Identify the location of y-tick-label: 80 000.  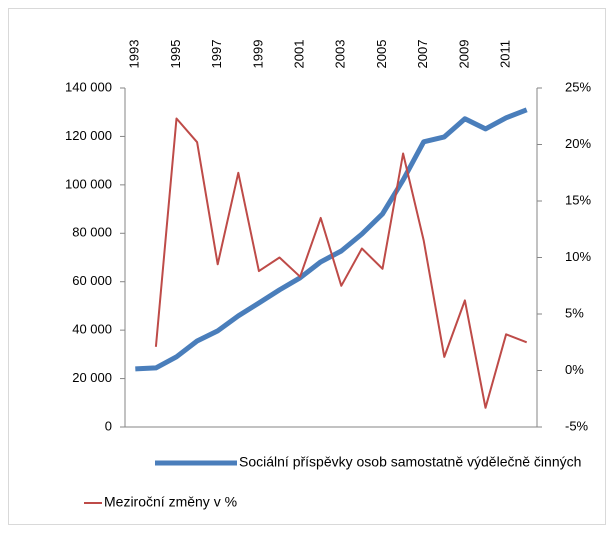
(92, 232).